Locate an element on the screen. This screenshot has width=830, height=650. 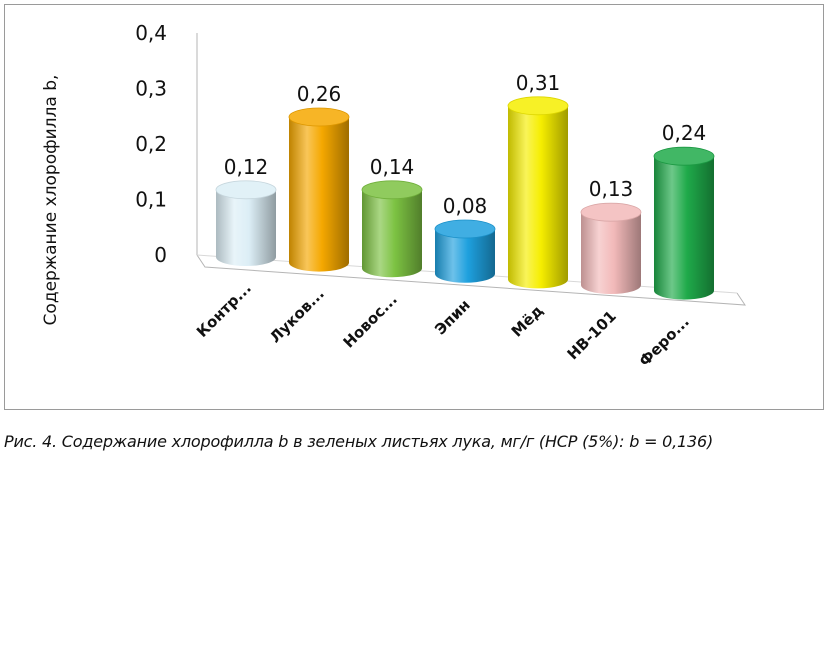
category-label: Мёд is located at coordinates (527, 321).